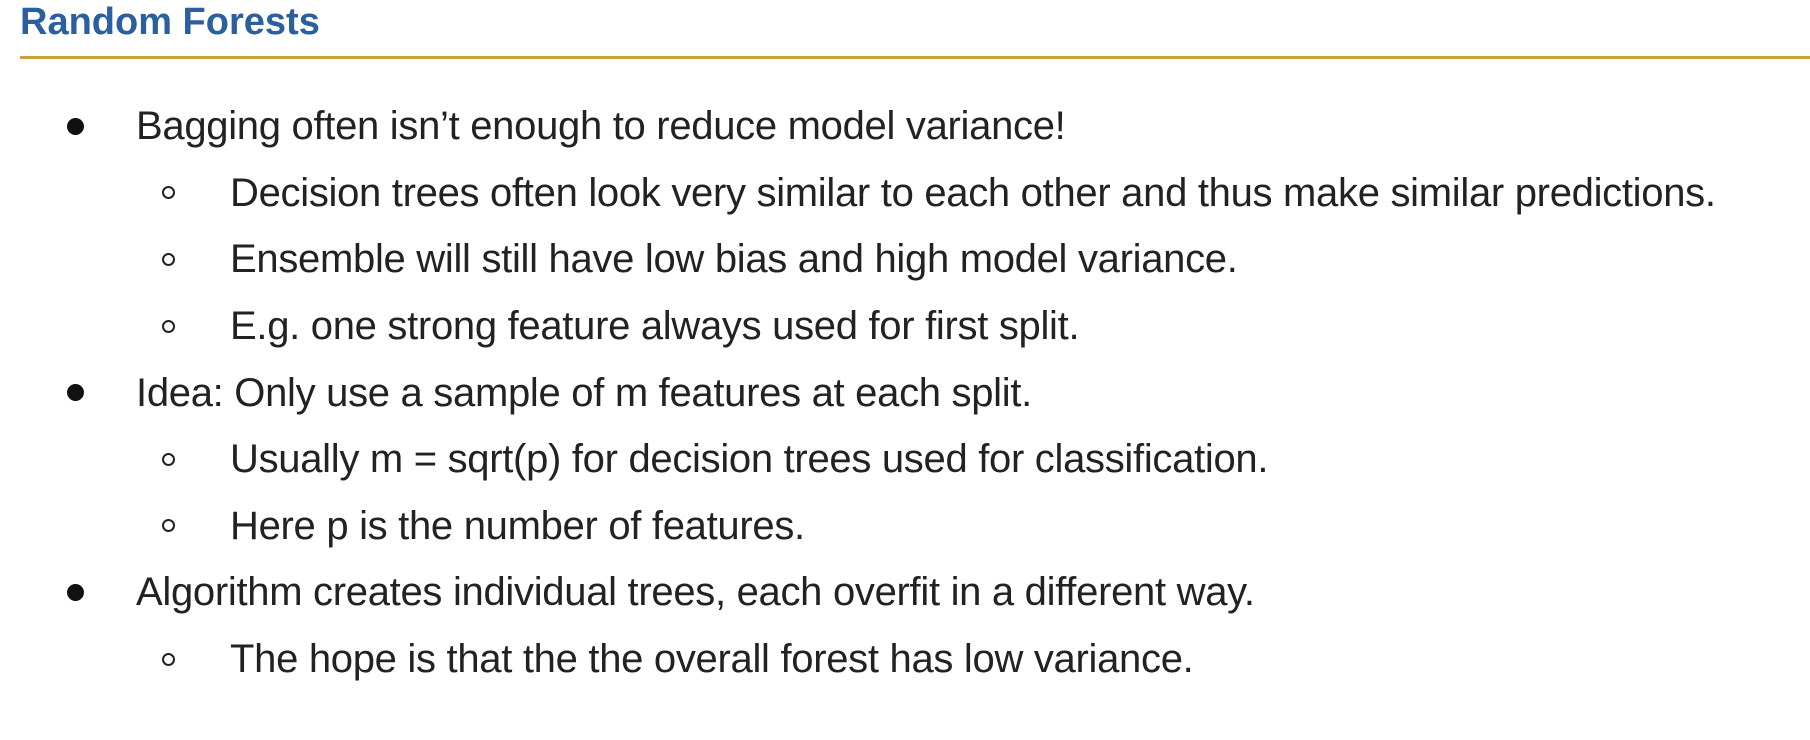 The height and width of the screenshot is (740, 1810). What do you see at coordinates (170, 22) in the screenshot?
I see `slide-title: Random Forests` at bounding box center [170, 22].